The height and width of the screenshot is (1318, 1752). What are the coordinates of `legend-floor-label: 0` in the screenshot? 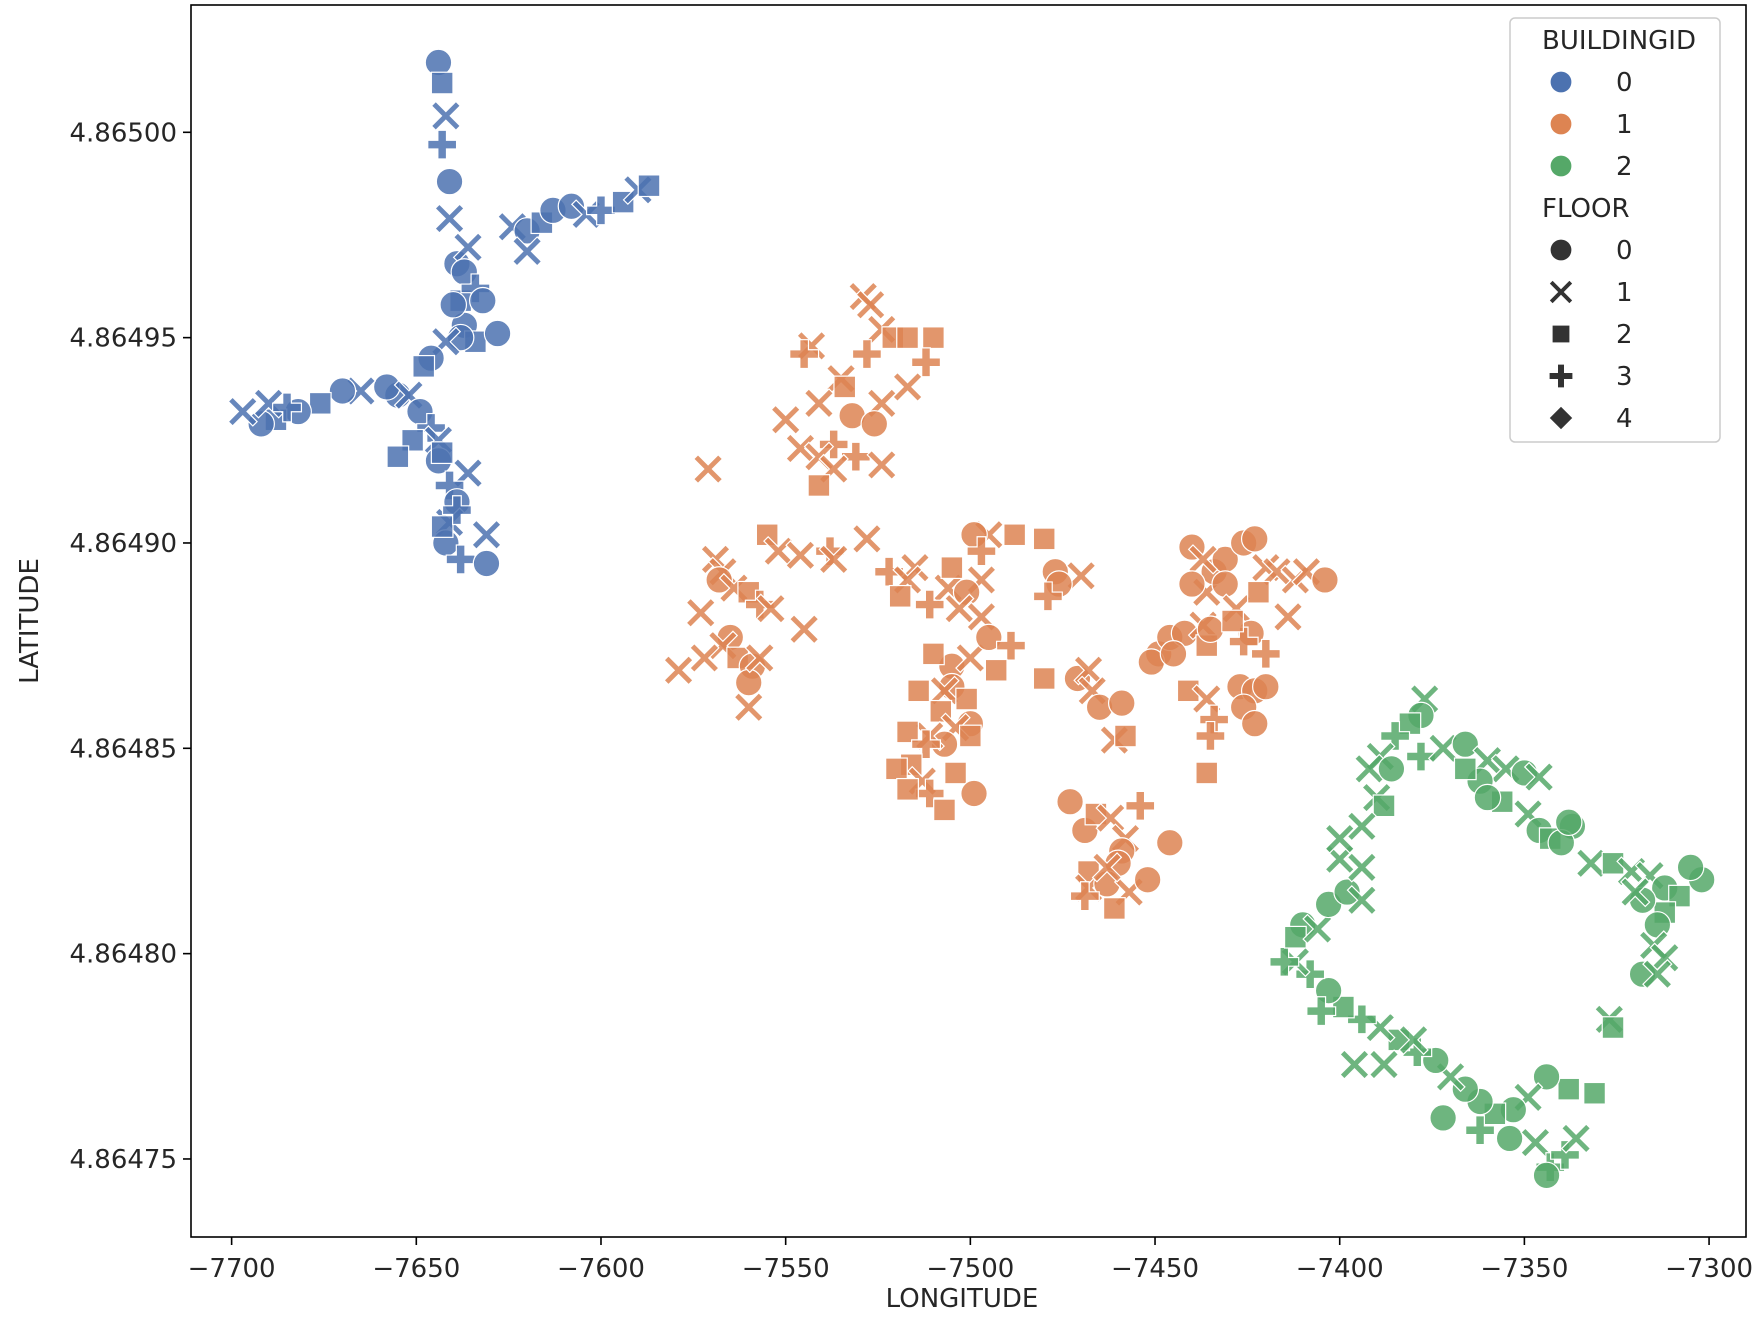 It's located at (1624, 251).